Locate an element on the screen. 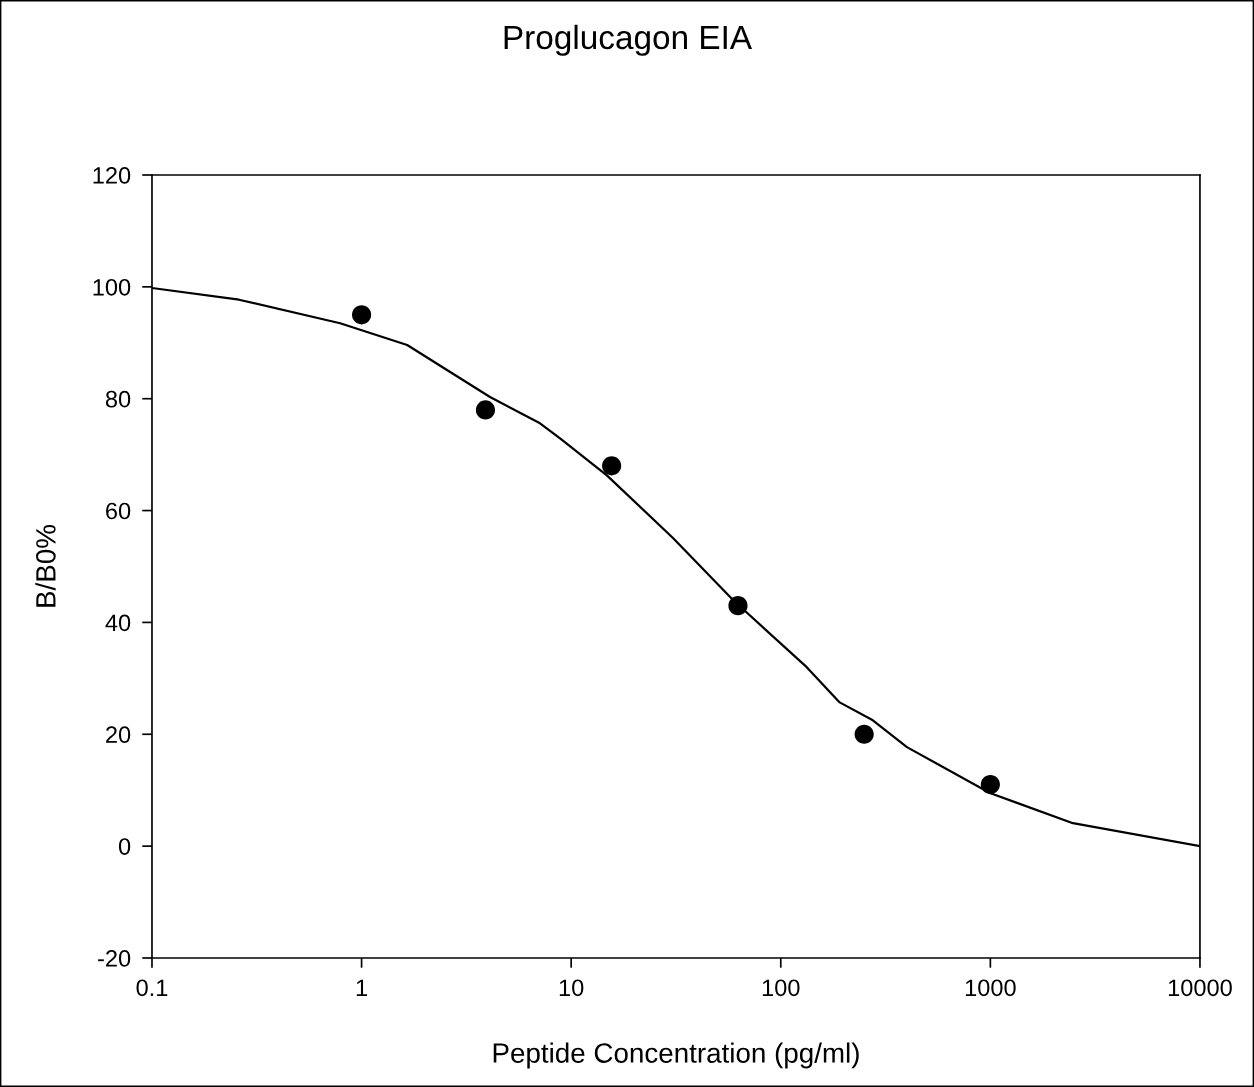 The width and height of the screenshot is (1254, 1087). x-tick-label: 1 is located at coordinates (361, 987).